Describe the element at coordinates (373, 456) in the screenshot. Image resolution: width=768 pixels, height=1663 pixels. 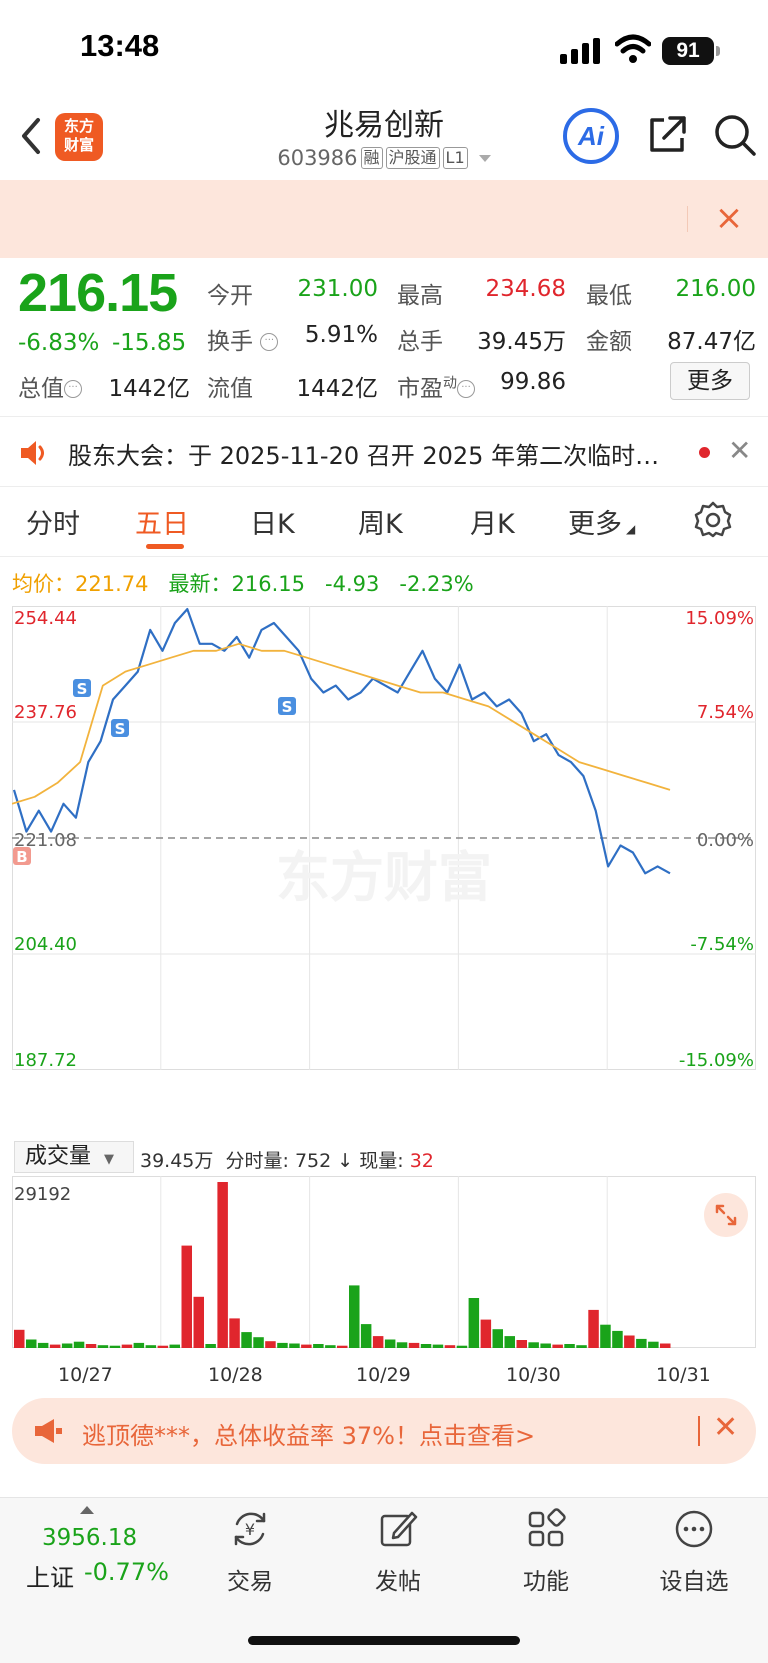
I see `announcement-text: 股东大会：于 2025-11-20 召开 2025 年第二次临时股东大会` at that location.